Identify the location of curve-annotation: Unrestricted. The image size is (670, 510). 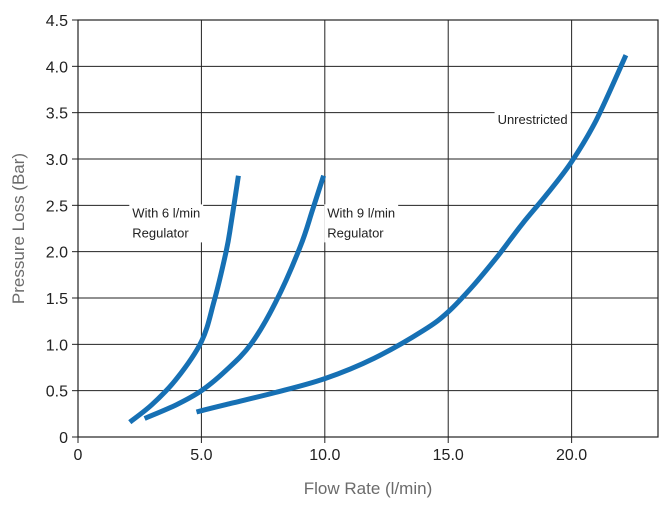
(532, 119).